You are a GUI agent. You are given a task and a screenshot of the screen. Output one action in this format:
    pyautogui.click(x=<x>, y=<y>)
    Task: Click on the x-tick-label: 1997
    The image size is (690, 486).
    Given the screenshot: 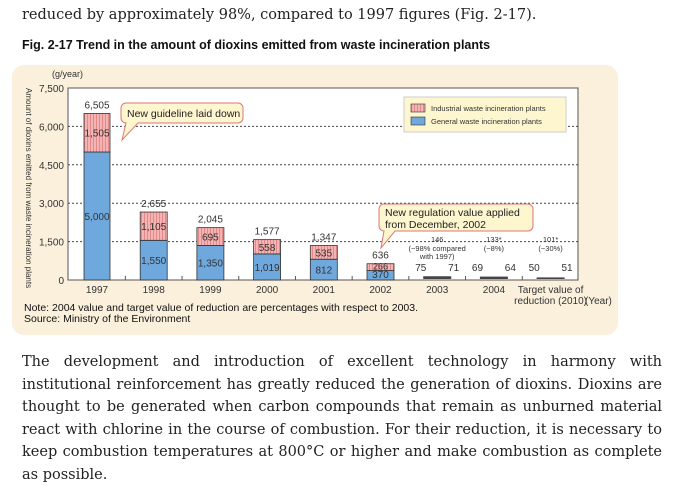 What is the action you would take?
    pyautogui.click(x=97, y=290)
    